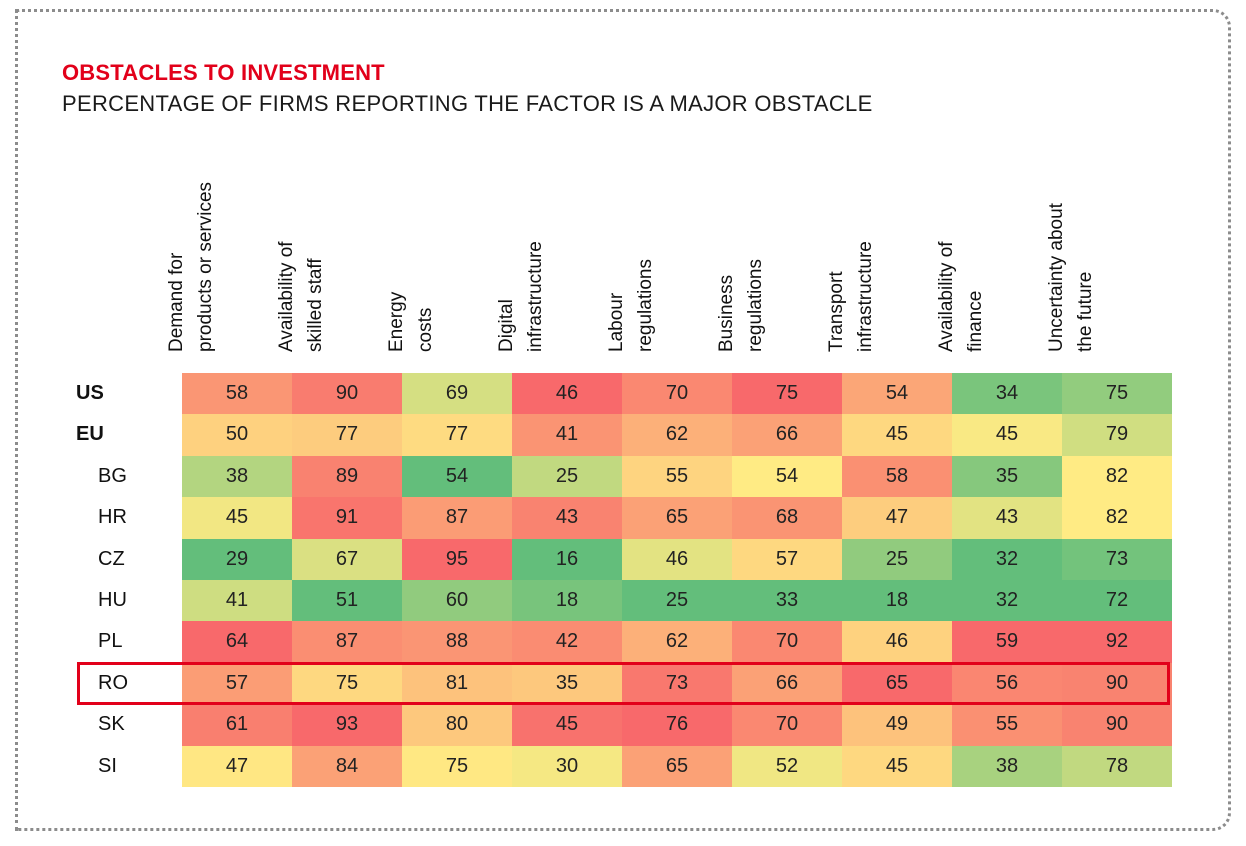 The image size is (1246, 846). Describe the element at coordinates (787, 600) in the screenshot. I see `heatmap-cell: 33` at that location.